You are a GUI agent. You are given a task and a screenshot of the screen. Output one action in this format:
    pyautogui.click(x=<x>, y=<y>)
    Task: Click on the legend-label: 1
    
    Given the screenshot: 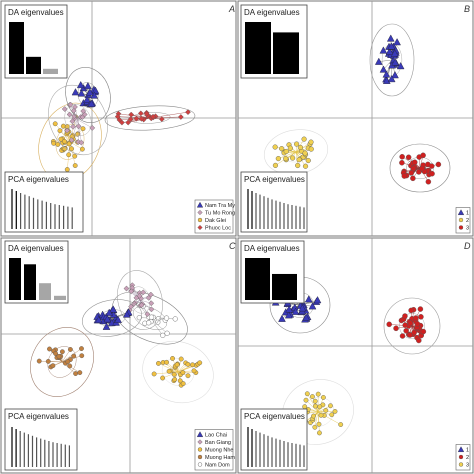 What is the action you would take?
    pyautogui.click(x=467, y=214)
    